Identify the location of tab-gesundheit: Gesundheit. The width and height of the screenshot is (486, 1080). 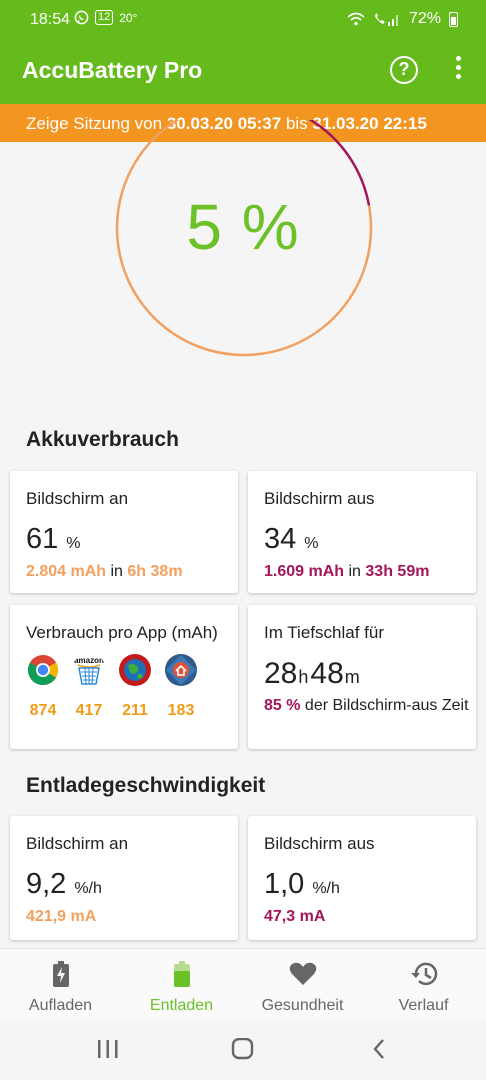
(302, 985).